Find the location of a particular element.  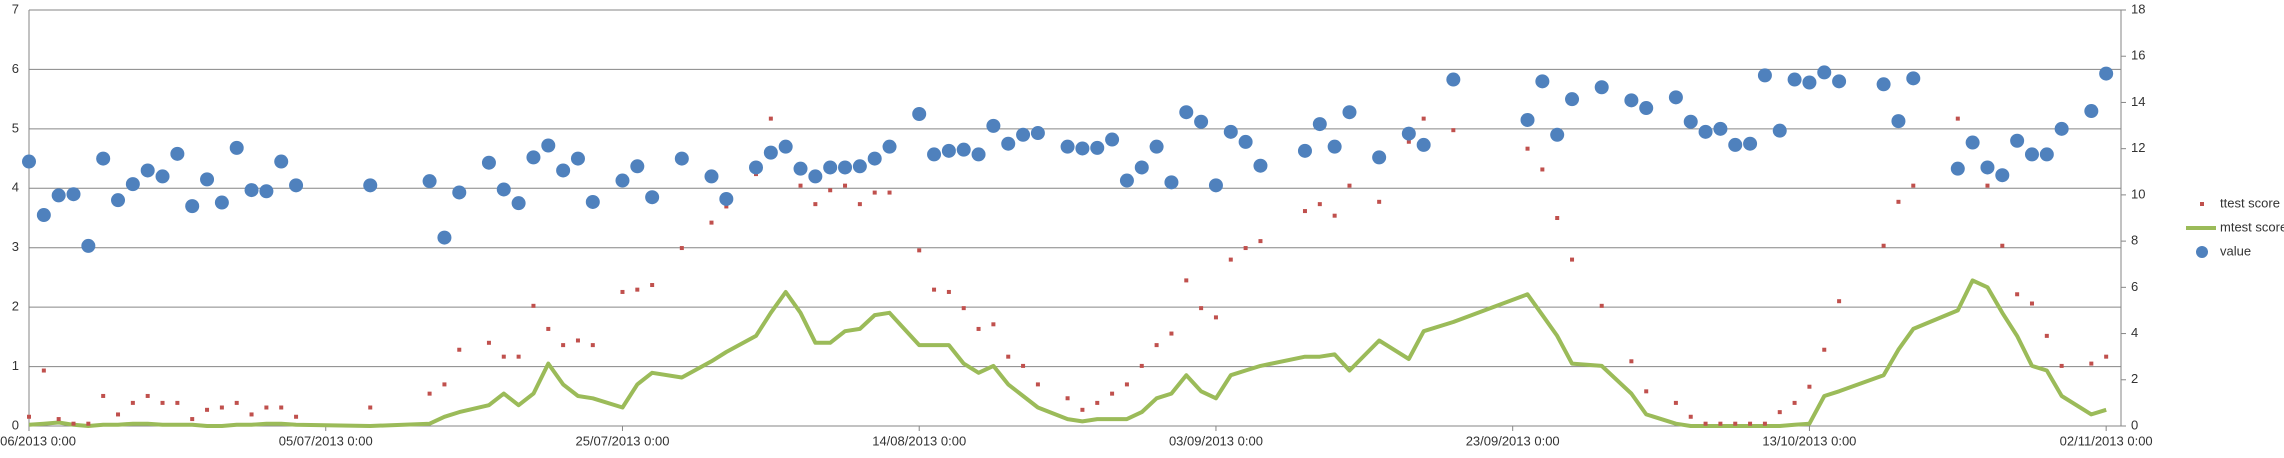

y2-tick-label: 16 is located at coordinates (2138, 55).